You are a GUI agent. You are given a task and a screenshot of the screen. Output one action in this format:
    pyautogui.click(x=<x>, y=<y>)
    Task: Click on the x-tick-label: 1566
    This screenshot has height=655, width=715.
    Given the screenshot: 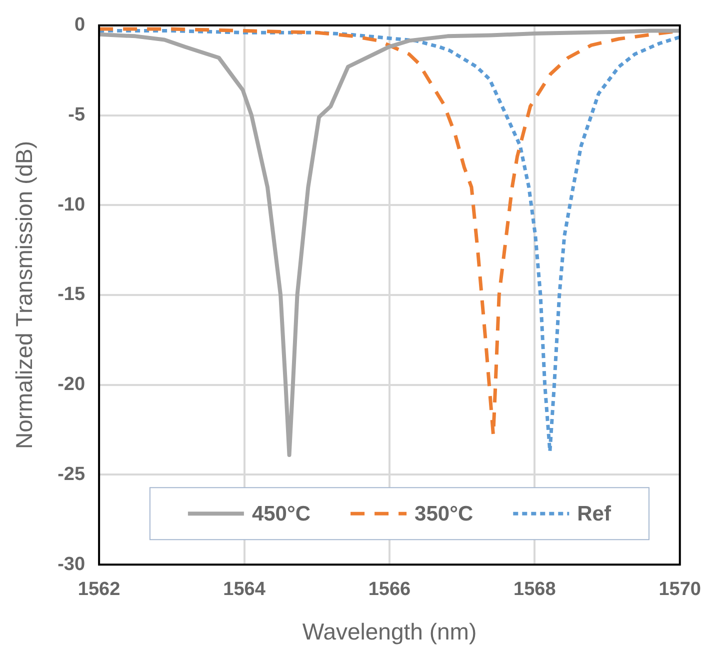 What is the action you would take?
    pyautogui.click(x=389, y=589)
    